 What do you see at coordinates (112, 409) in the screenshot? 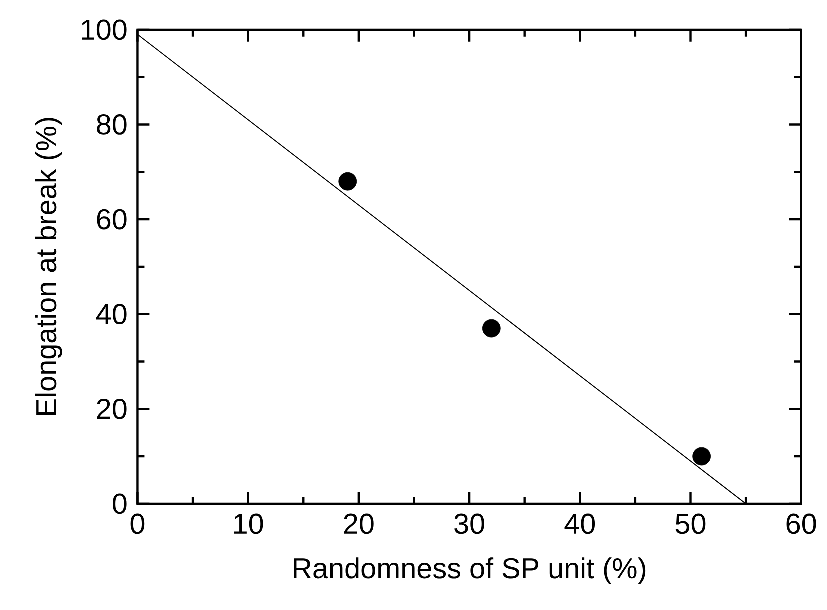
I see `y-tick-label: 20` at bounding box center [112, 409].